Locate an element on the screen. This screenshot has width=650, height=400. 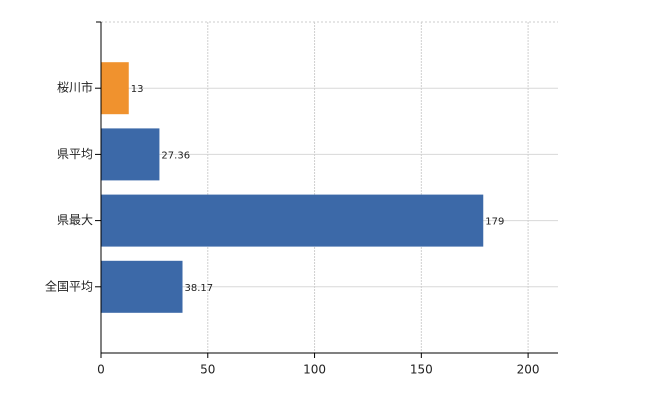
y-tick-label: 県平均 is located at coordinates (75, 154).